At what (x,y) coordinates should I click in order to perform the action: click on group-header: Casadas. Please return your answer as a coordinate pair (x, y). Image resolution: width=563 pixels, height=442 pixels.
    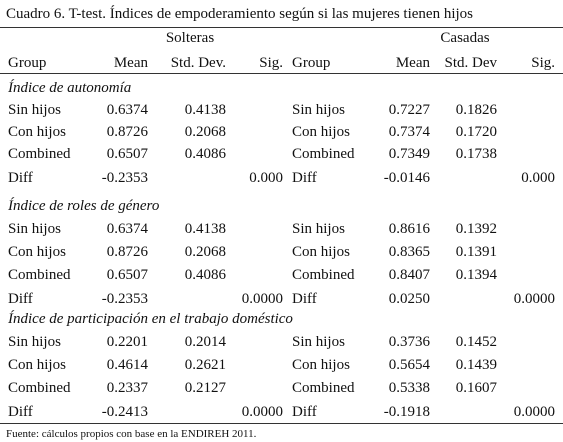
    Looking at the image, I should click on (465, 38).